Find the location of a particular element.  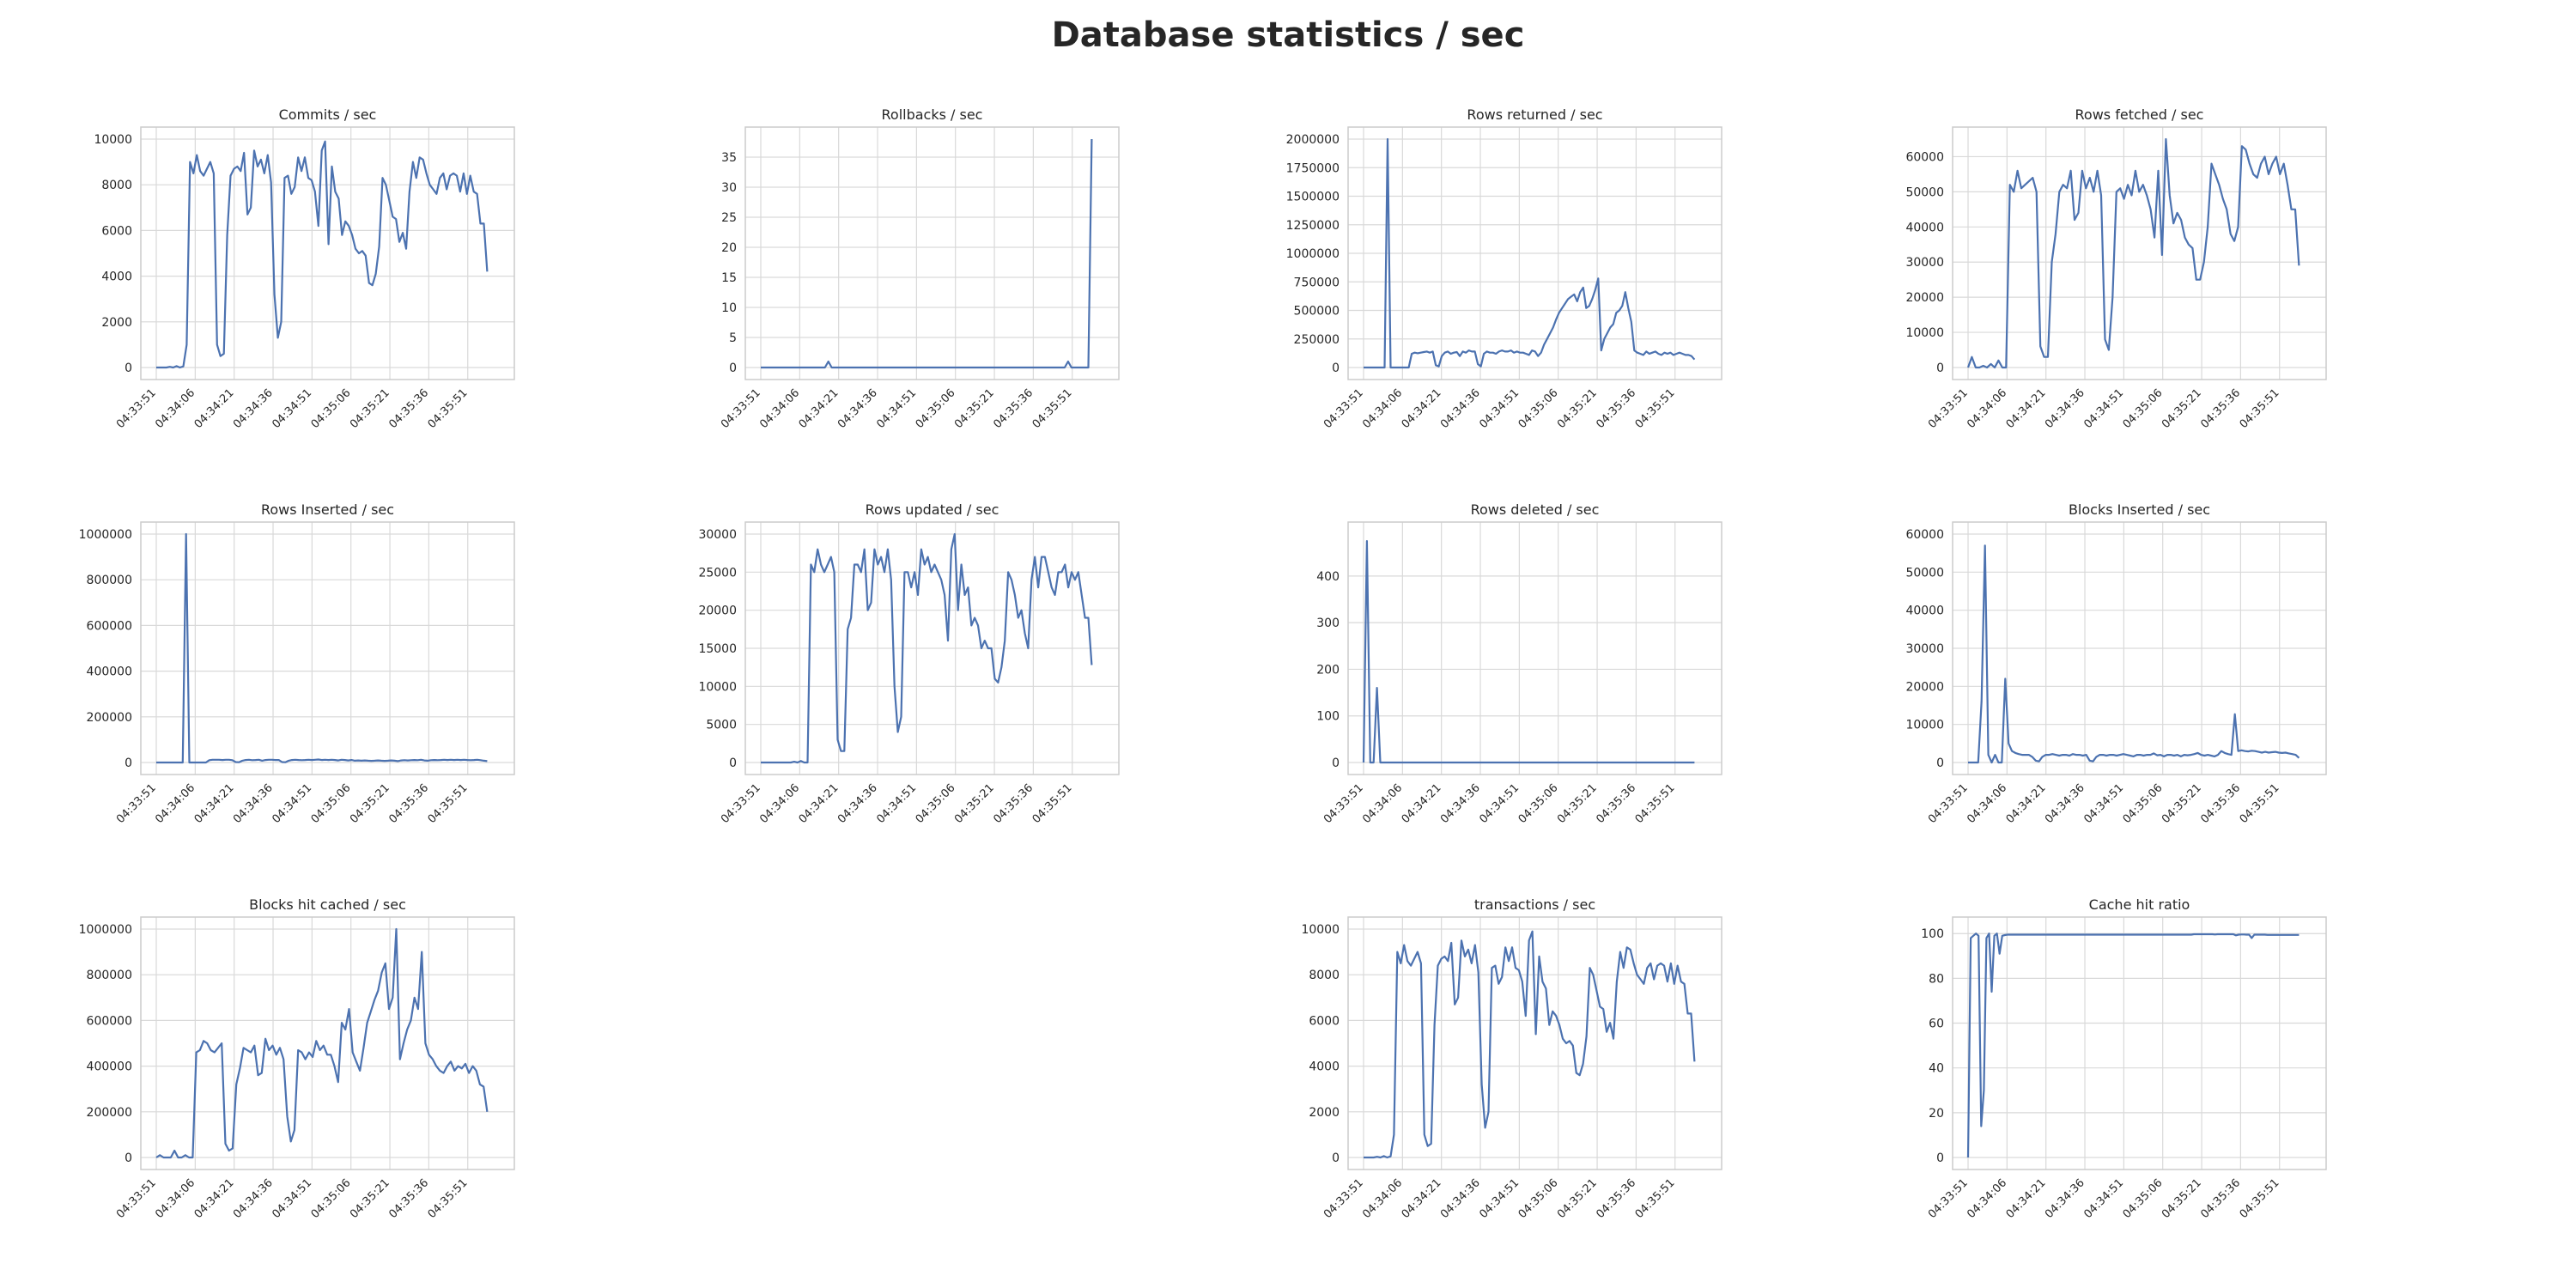

y-tick-label: 400000 is located at coordinates (109, 672).